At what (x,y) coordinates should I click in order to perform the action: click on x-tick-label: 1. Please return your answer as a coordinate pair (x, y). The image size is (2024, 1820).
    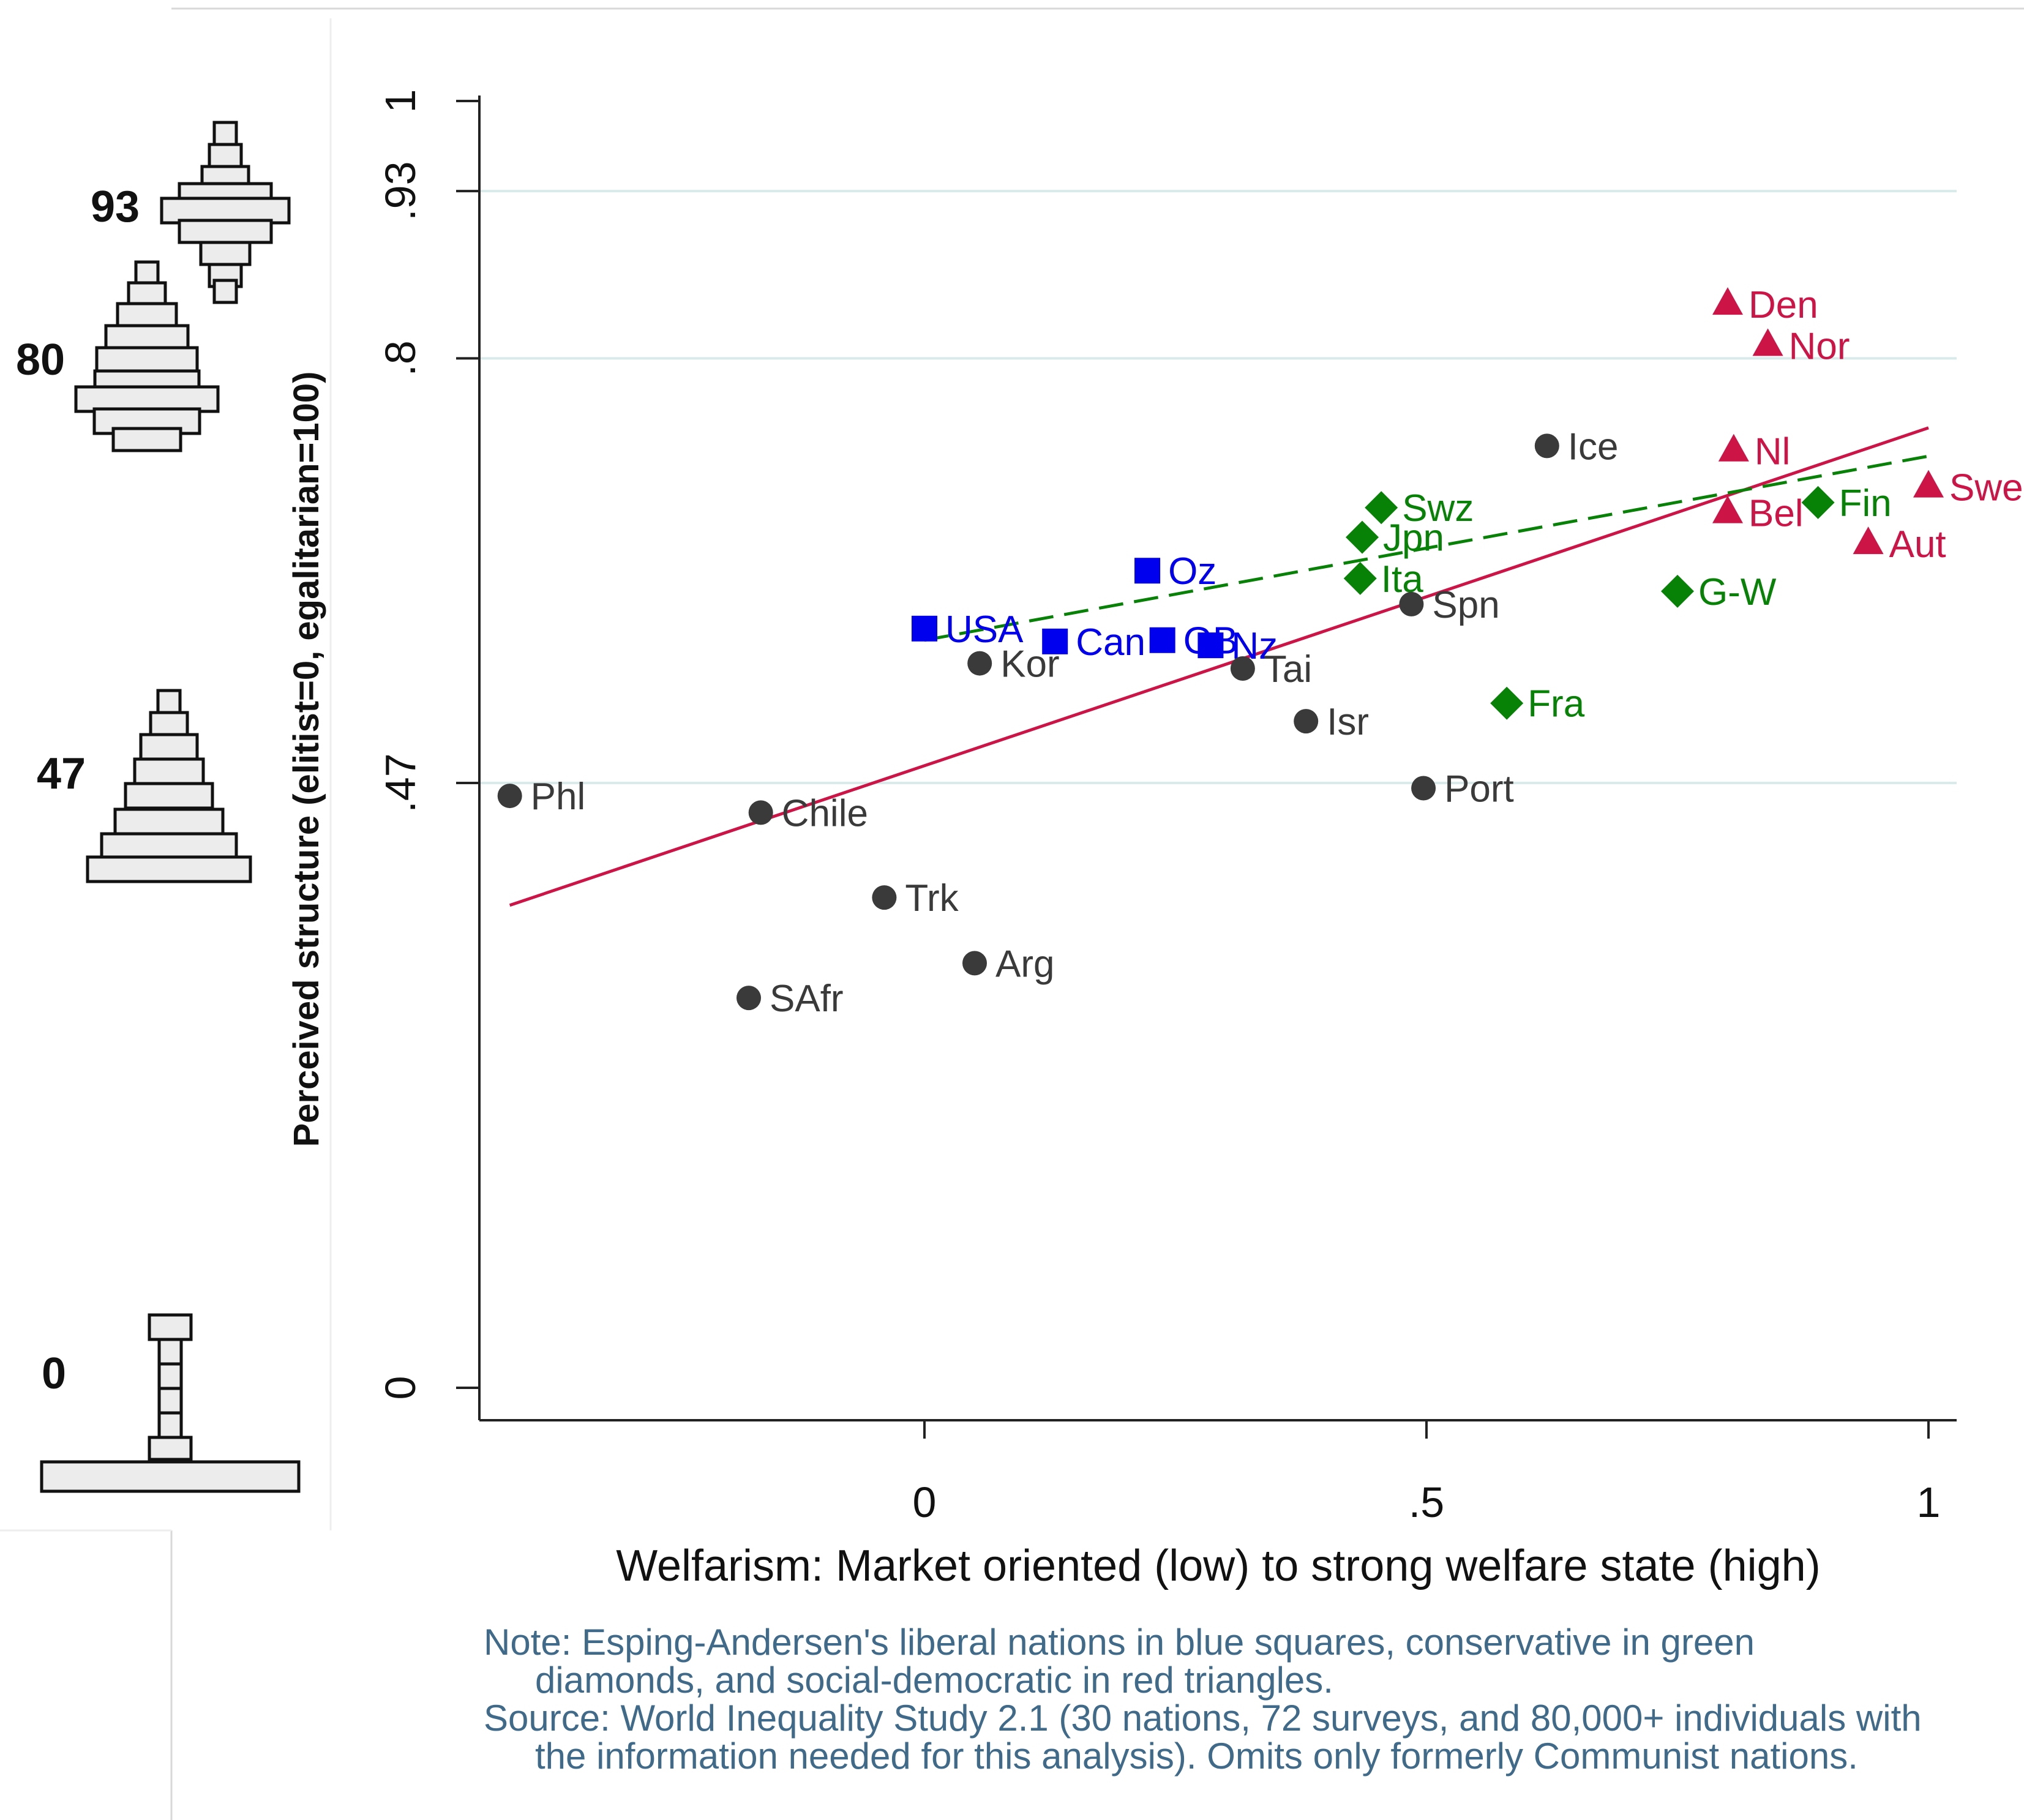
    Looking at the image, I should click on (1929, 1502).